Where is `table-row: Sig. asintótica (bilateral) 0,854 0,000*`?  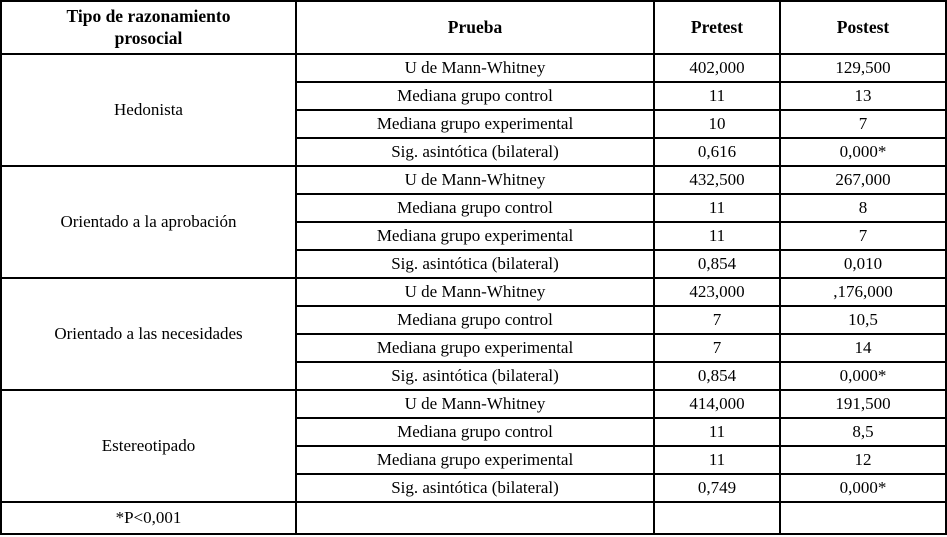
table-row: Sig. asintótica (bilateral) 0,854 0,000* is located at coordinates (474, 376).